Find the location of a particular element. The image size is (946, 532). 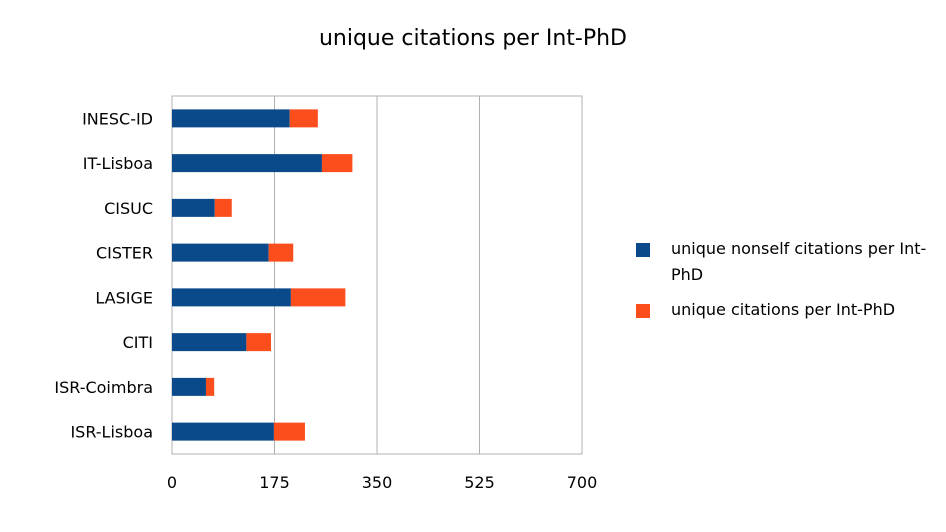

bar-unique-ISR-Lisboa is located at coordinates (289, 431).